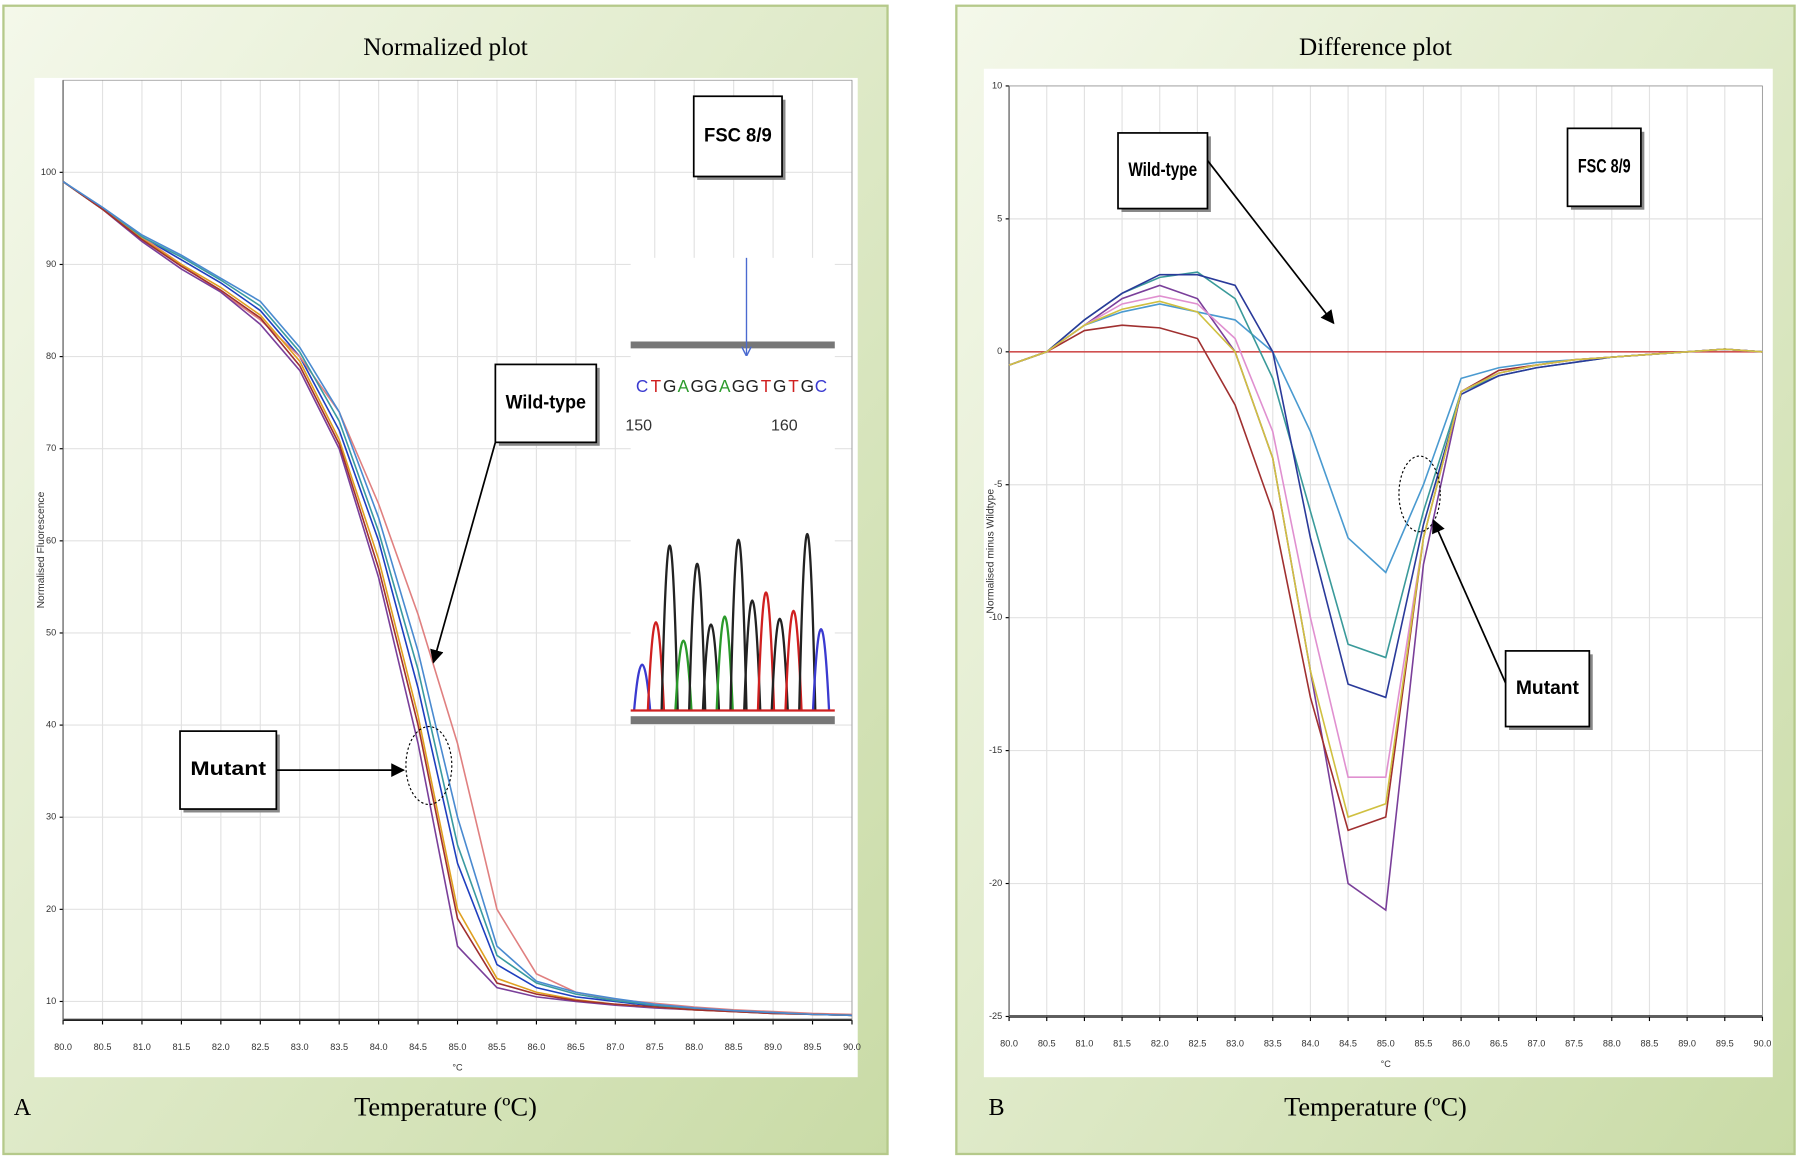  Describe the element at coordinates (998, 484) in the screenshot. I see `y-tick-label: -5` at that location.